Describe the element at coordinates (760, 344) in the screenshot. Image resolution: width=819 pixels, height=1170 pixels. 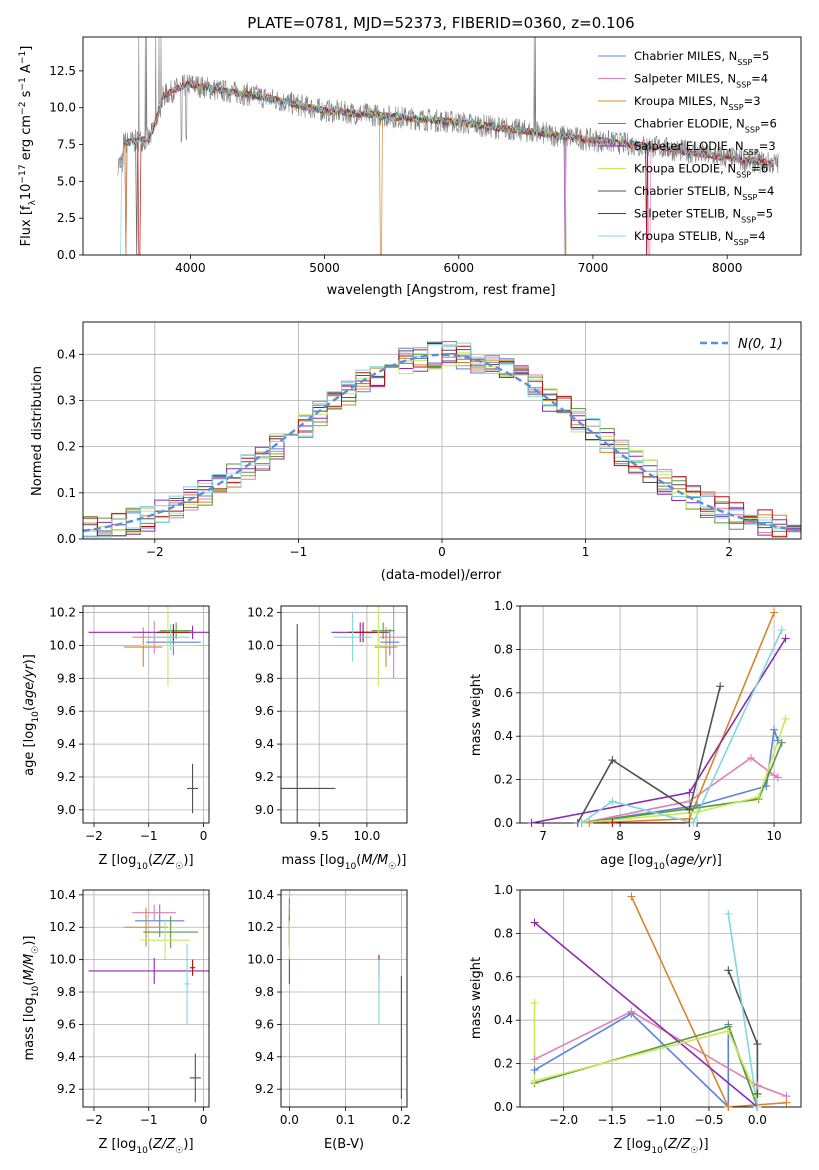
I see `residual-legend-label: N(0, 1)` at that location.